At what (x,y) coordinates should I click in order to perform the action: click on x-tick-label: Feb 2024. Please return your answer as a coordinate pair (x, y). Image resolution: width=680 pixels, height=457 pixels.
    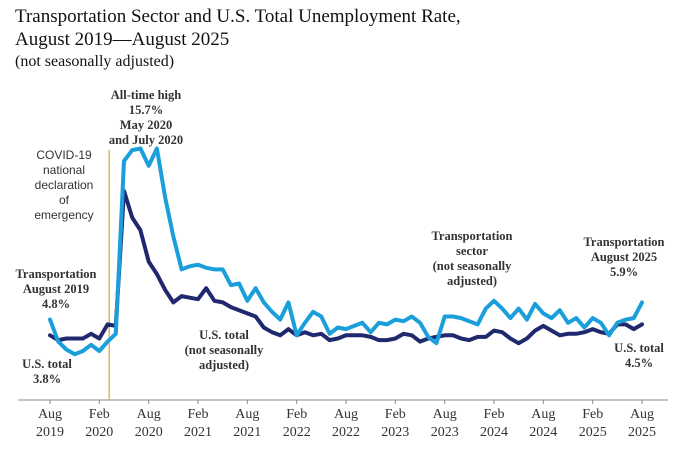
    Looking at the image, I should click on (494, 424).